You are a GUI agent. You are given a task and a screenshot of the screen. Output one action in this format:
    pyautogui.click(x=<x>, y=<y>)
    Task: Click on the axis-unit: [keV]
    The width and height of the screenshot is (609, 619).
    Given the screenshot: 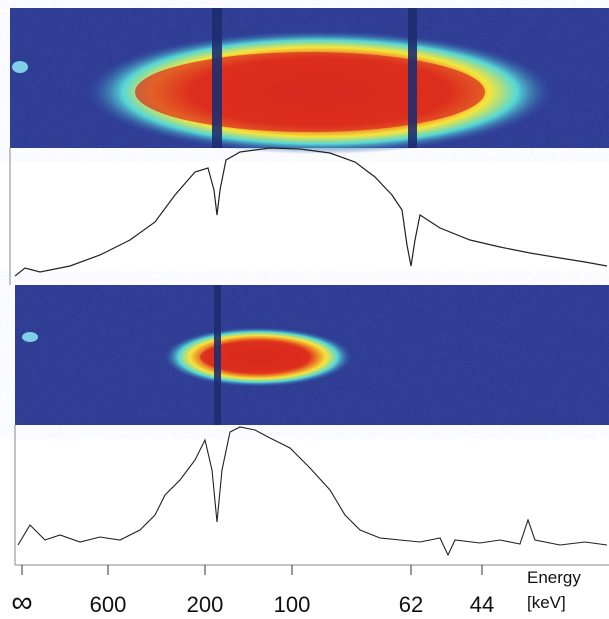 What is the action you would take?
    pyautogui.click(x=546, y=602)
    